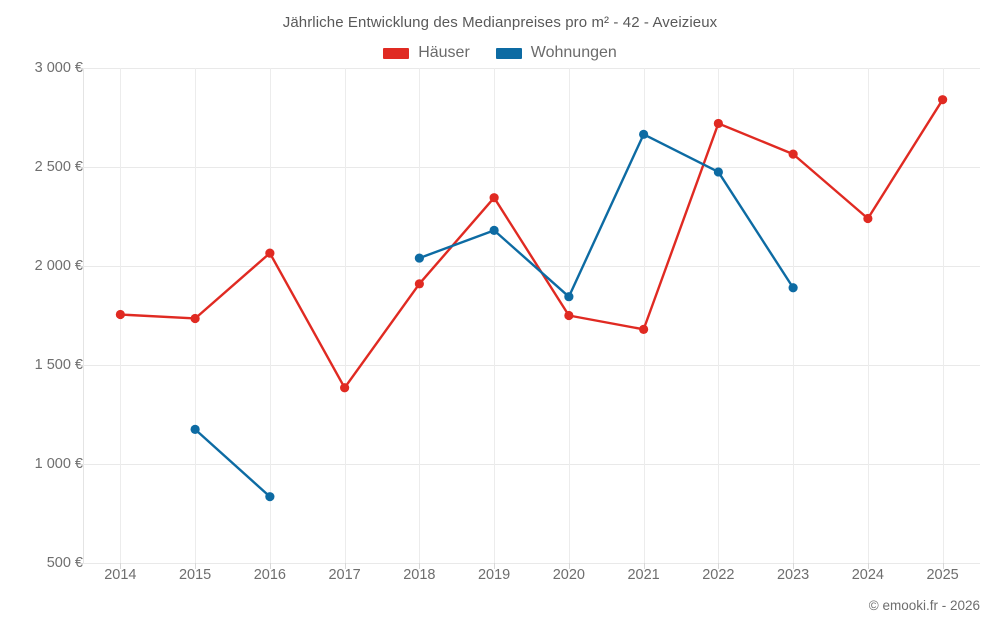  Describe the element at coordinates (573, 52) in the screenshot. I see `legend-label-wohnungen: Wohnungen` at that location.